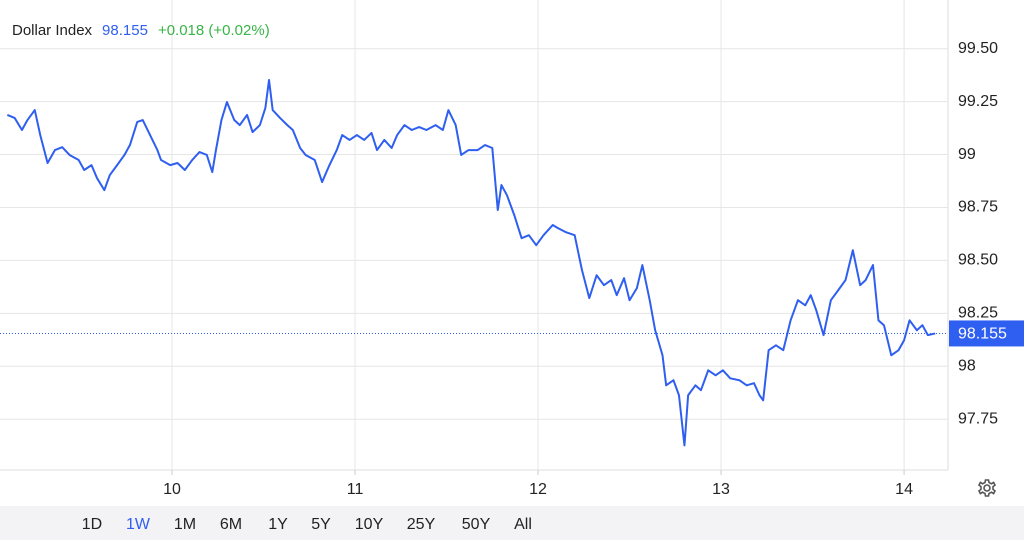  I want to click on settings-icon, so click(987, 488).